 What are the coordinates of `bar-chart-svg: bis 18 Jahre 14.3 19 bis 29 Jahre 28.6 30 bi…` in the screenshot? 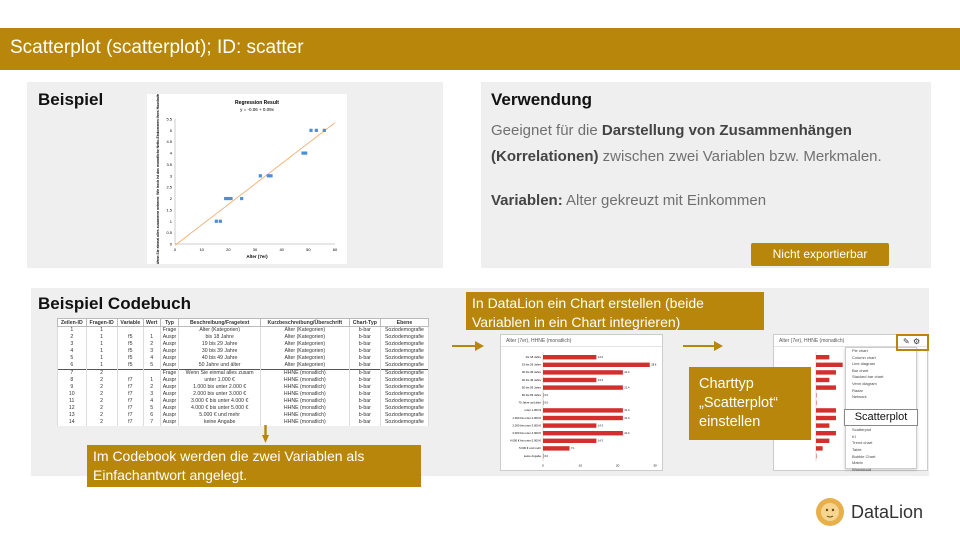 It's located at (583, 409).